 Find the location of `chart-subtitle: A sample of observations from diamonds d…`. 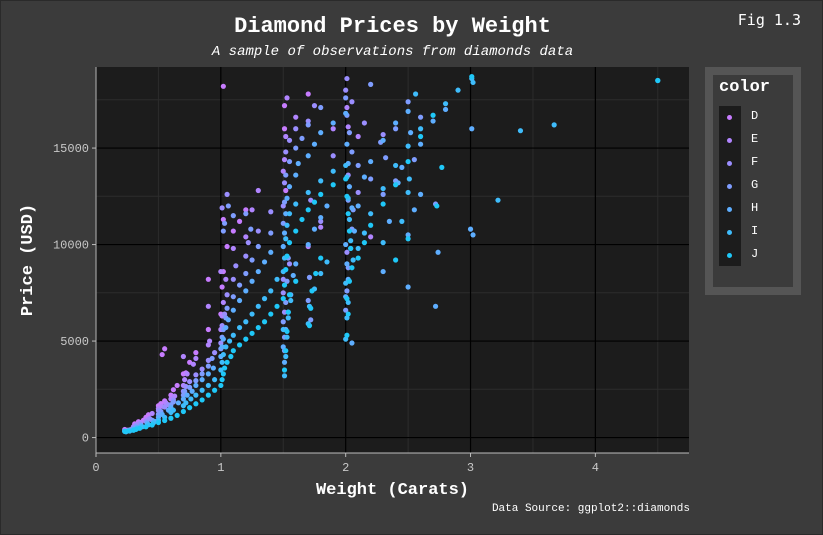

chart-subtitle: A sample of observations from diamonds d… is located at coordinates (392, 52).